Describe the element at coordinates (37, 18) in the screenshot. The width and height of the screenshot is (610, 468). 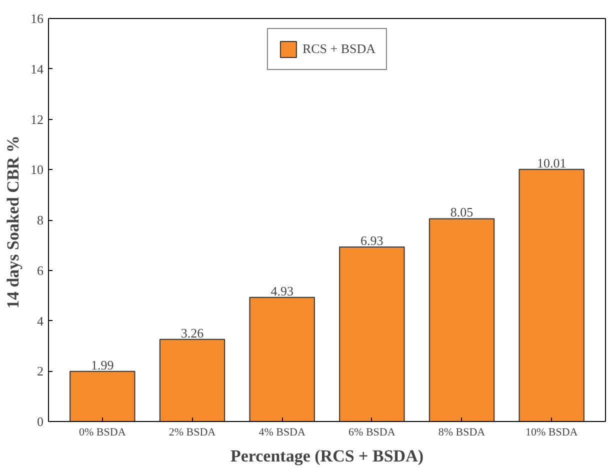
I see `y-tick-label: 16` at that location.